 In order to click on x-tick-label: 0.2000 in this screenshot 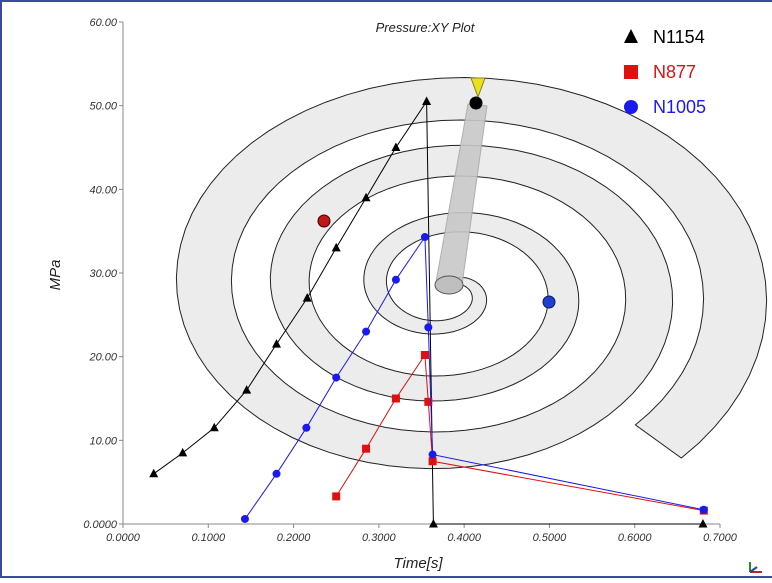, I will do `click(294, 538)`.